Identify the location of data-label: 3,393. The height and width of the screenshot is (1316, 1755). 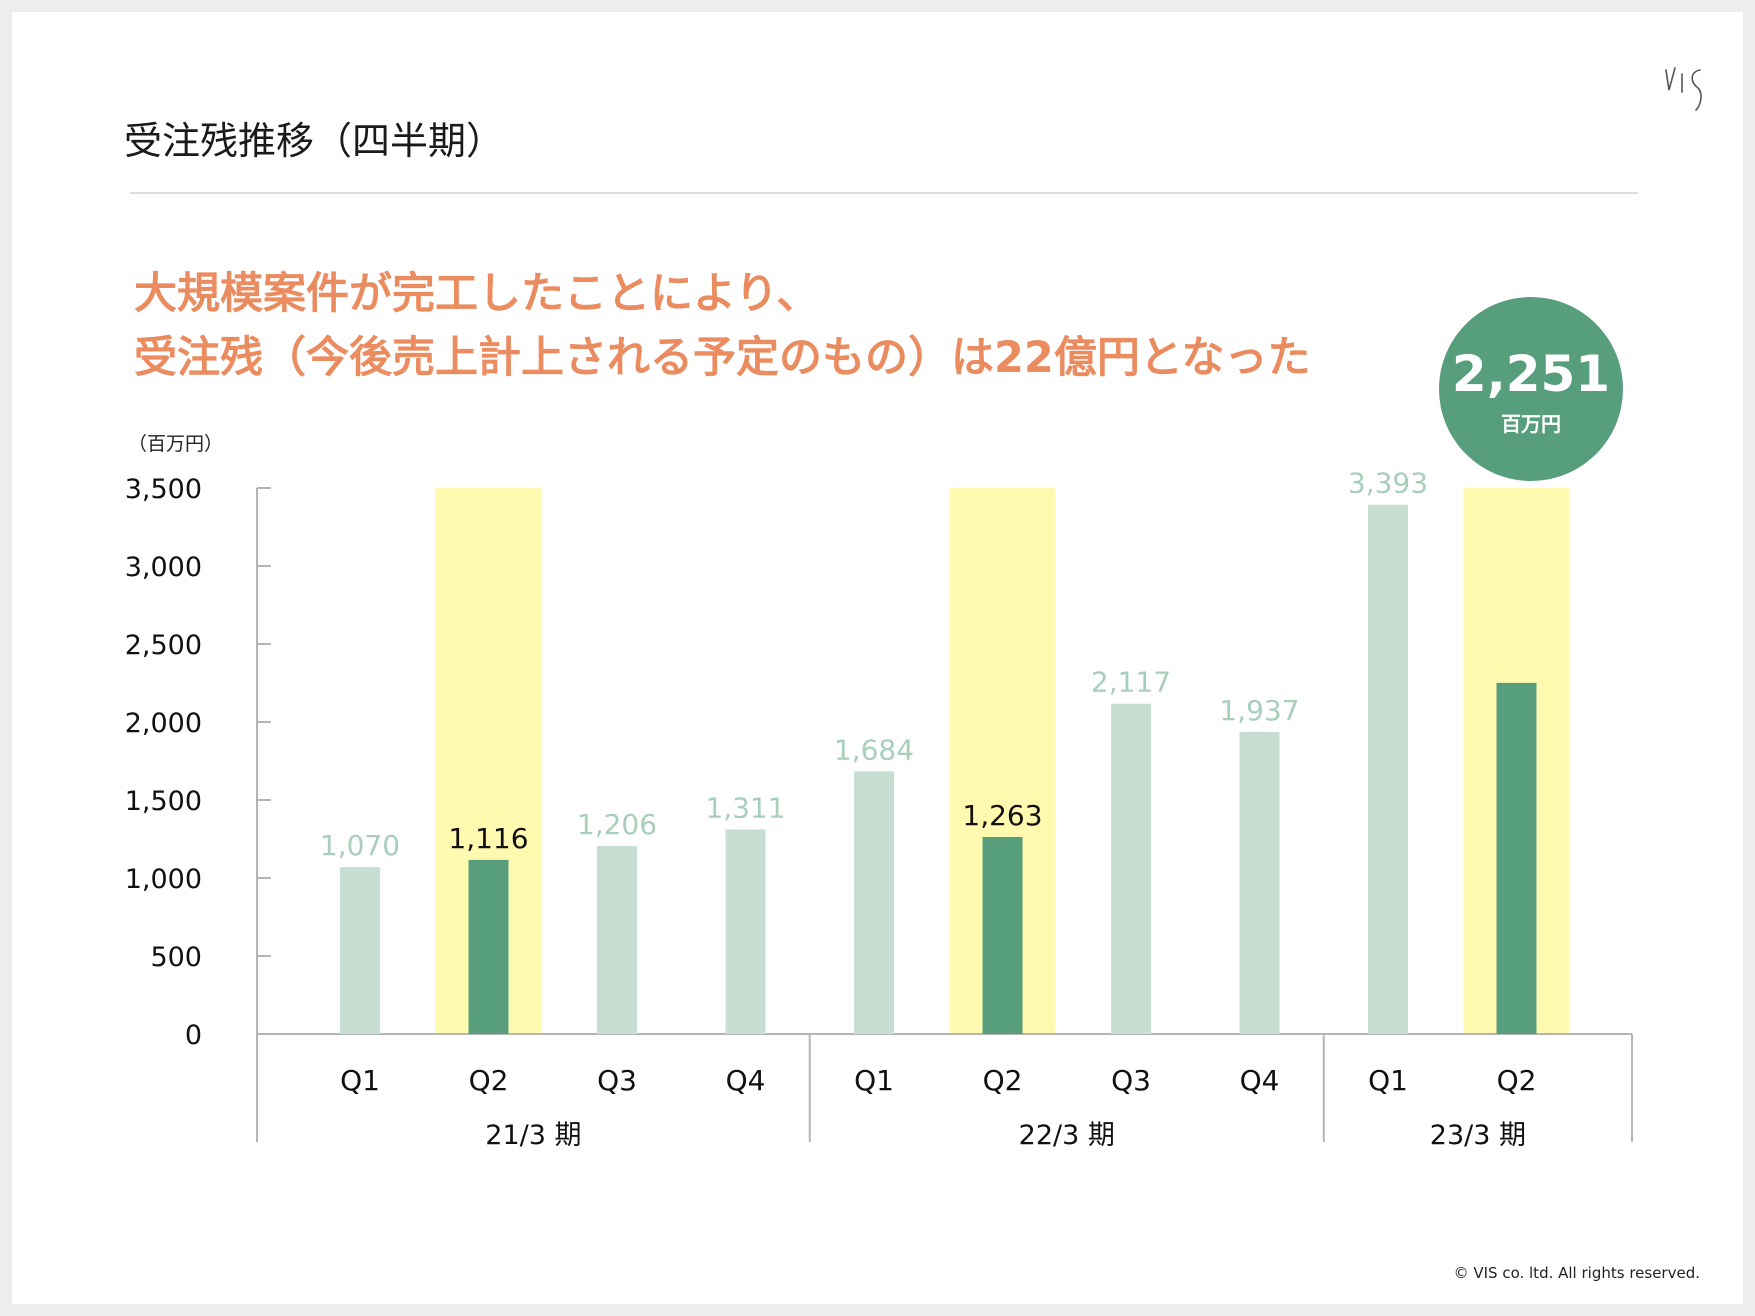
(1388, 483).